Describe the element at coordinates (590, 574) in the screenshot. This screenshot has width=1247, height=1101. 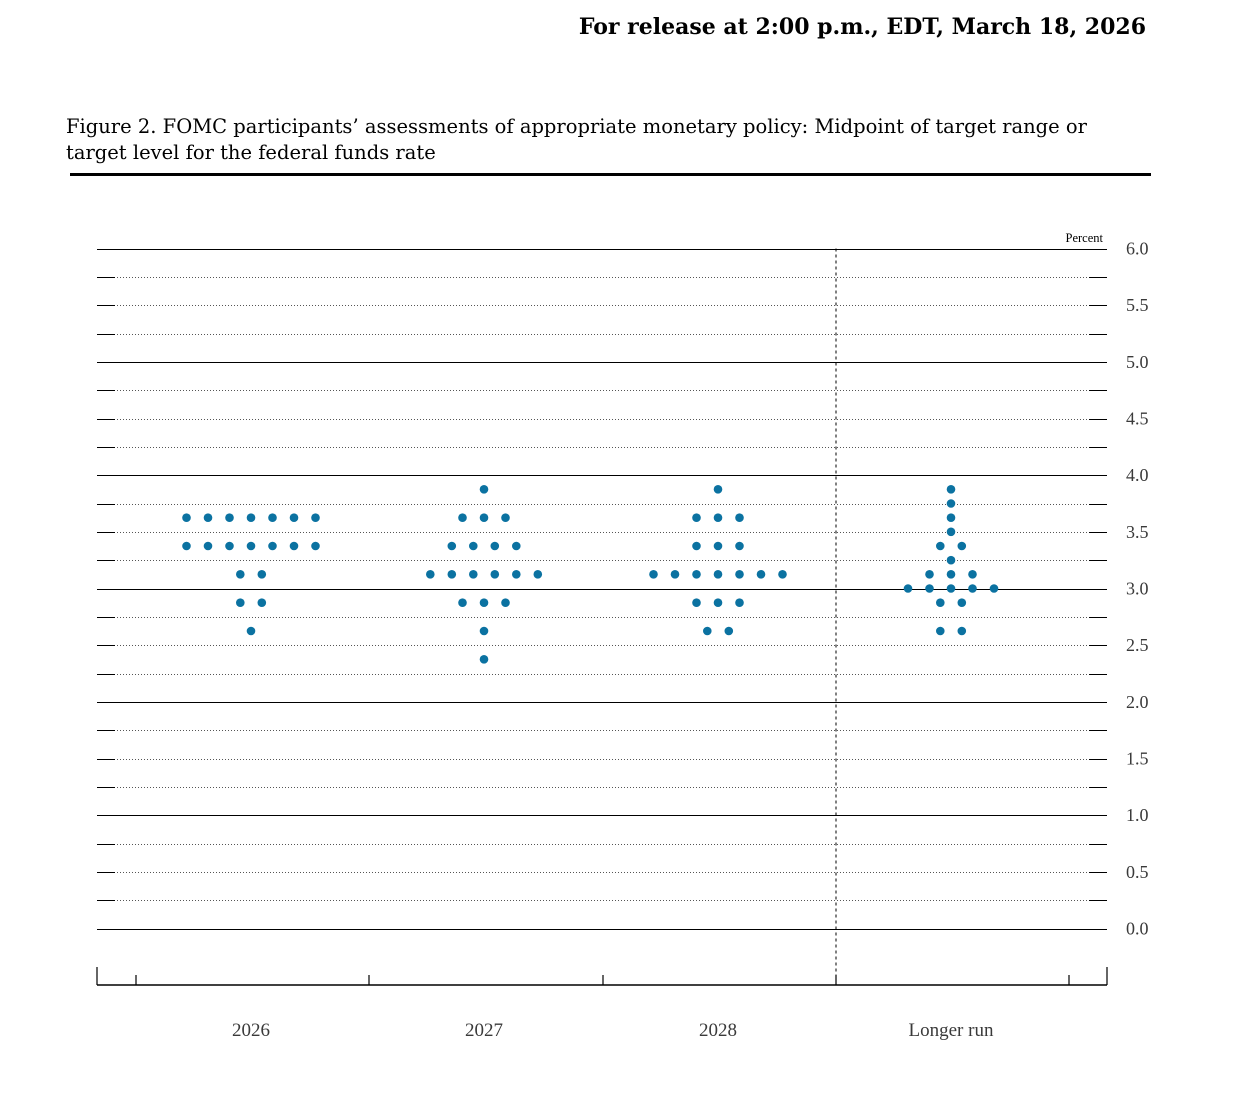
I see `dots` at that location.